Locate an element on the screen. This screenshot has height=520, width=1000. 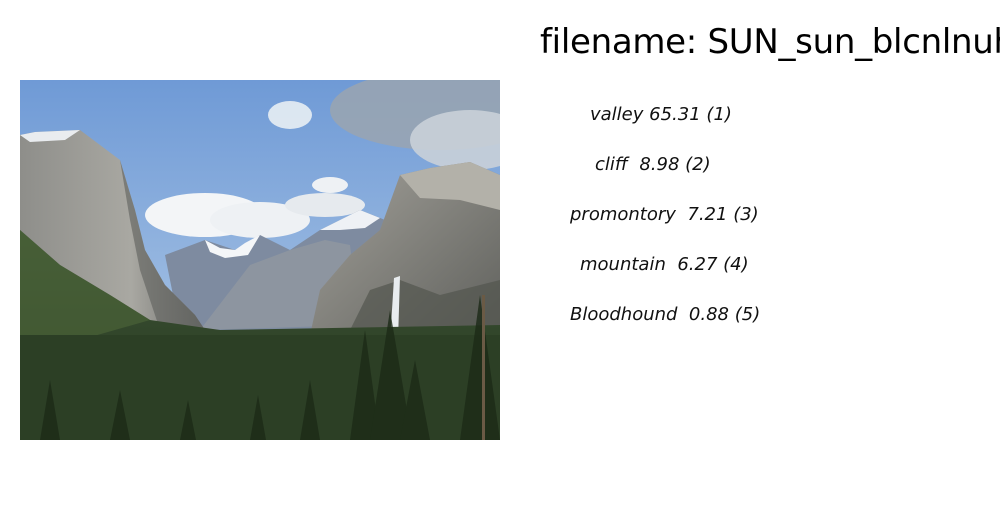
prediction-score: 65.31 is located at coordinates (675, 114).